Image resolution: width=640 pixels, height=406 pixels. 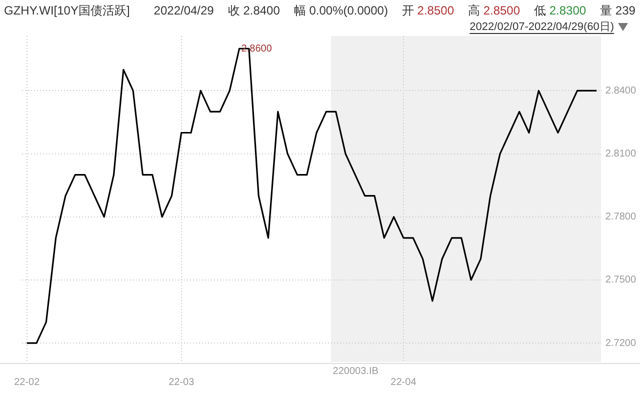 I want to click on y-tick-label: 2.7200, so click(x=620, y=343).